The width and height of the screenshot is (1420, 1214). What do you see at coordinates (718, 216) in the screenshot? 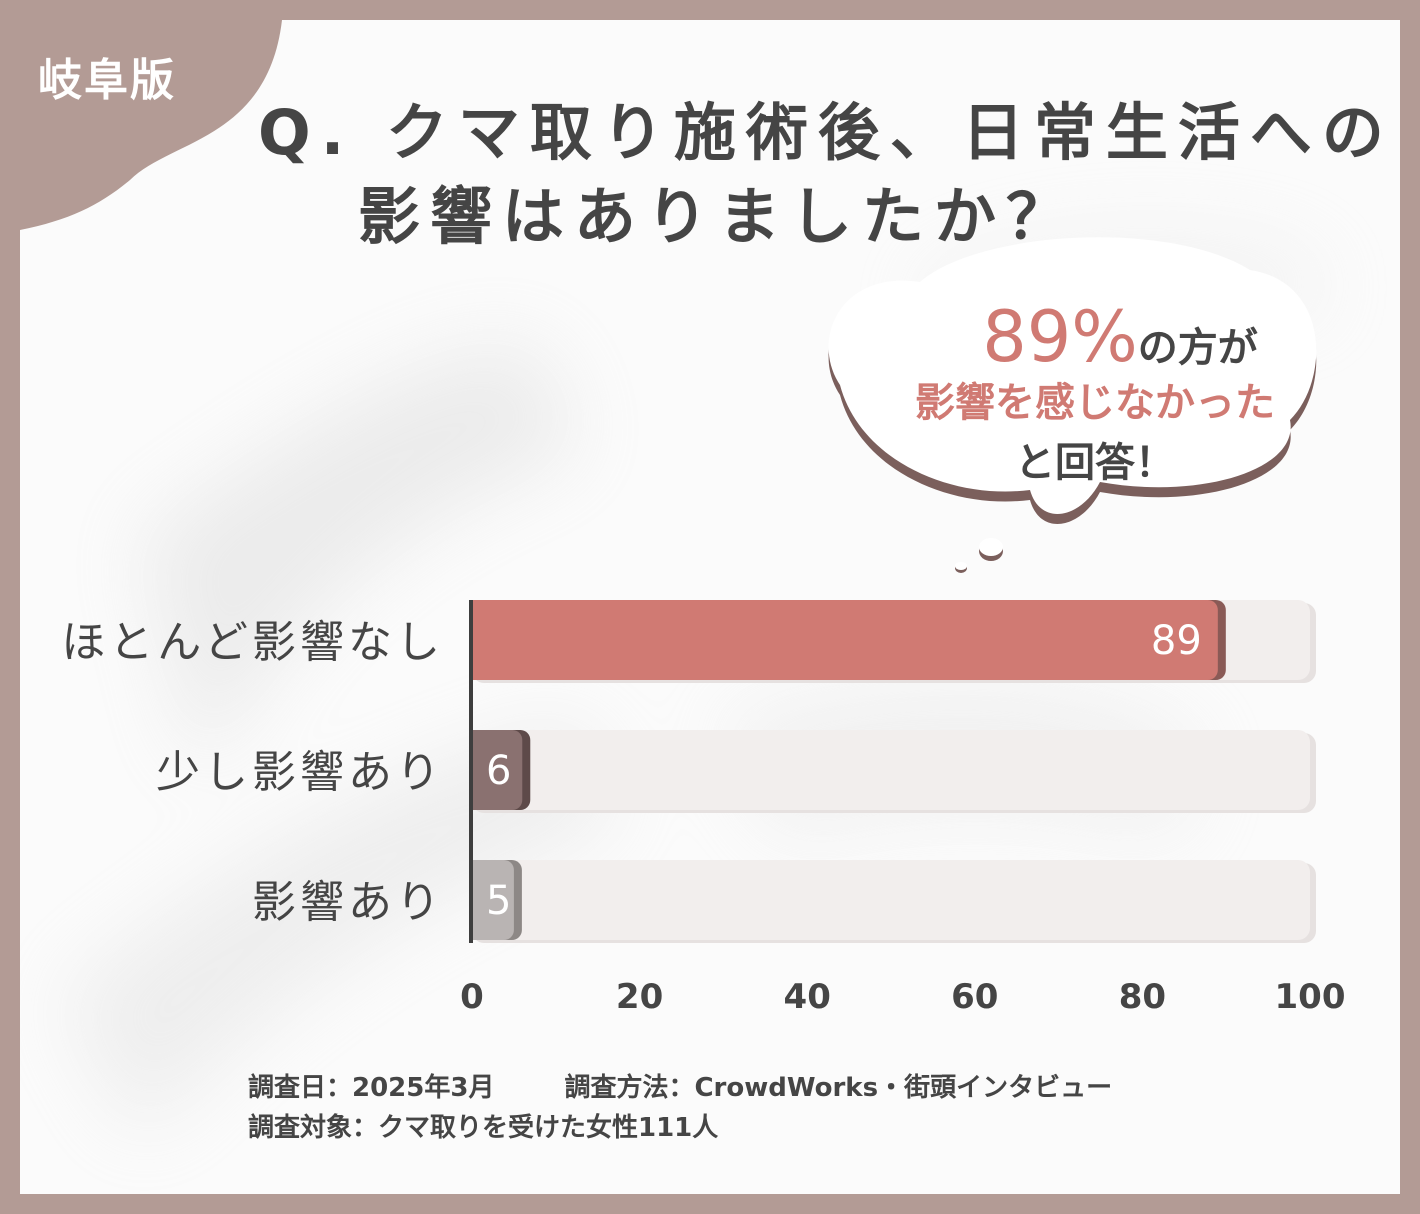
I see `title-line-2: 影響はありましたか？` at bounding box center [718, 216].